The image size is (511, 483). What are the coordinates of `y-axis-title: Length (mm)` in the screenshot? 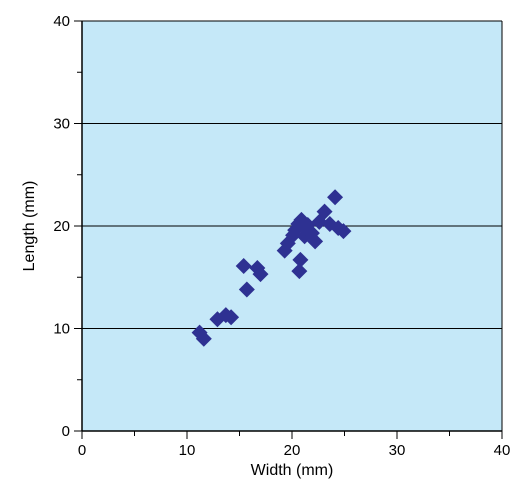 It's located at (29, 226).